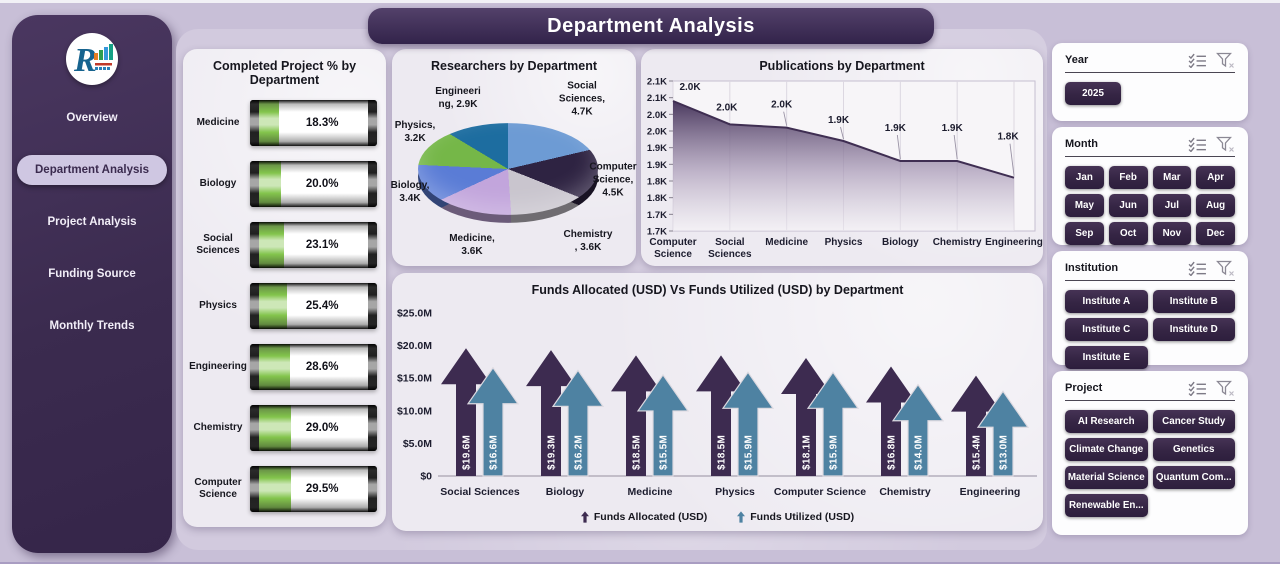 The width and height of the screenshot is (1280, 564). What do you see at coordinates (1193, 301) in the screenshot?
I see `institution-option-institute-b: Institute B` at bounding box center [1193, 301].